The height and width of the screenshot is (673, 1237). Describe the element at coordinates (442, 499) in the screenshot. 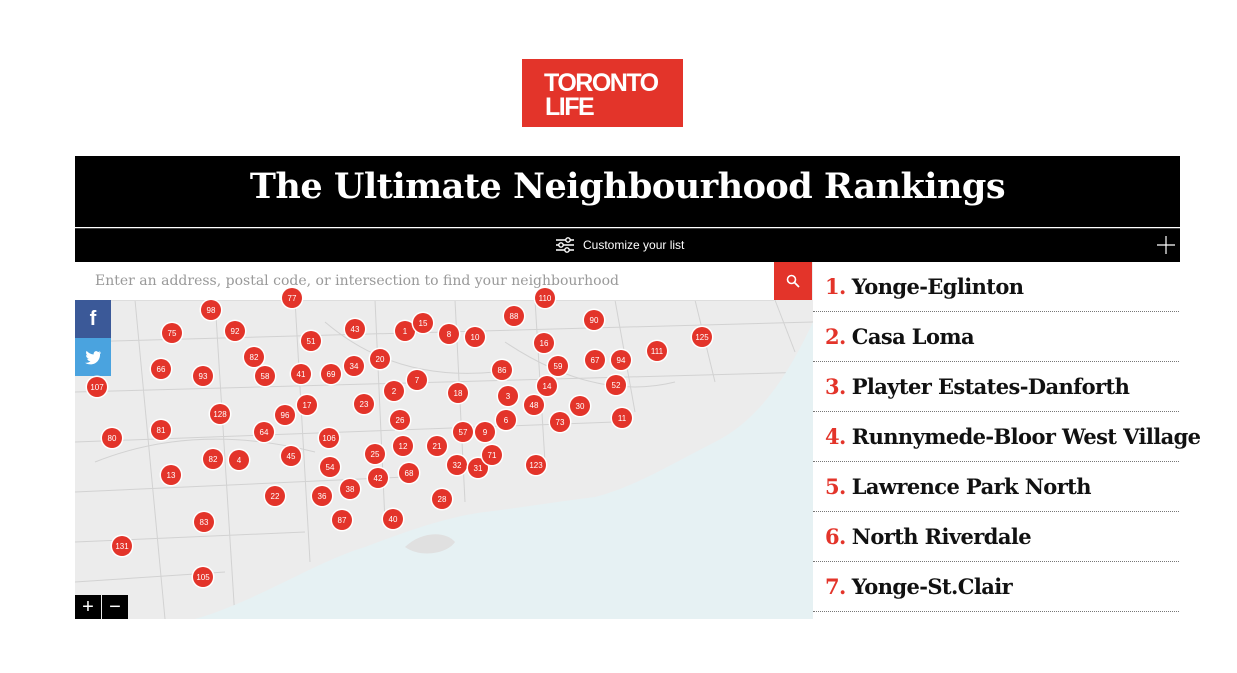

I see `neighbourhood-marker: 28` at that location.